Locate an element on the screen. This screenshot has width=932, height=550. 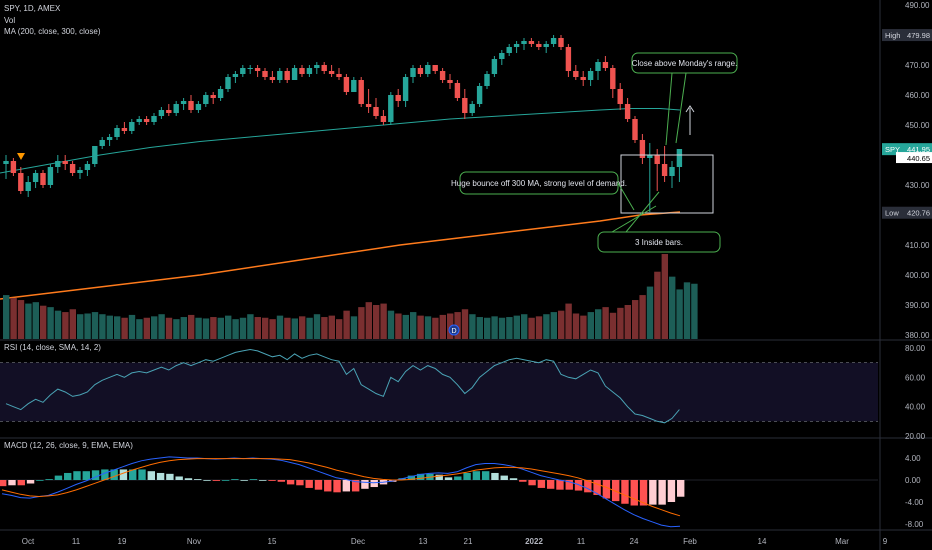
x-tick-label: 24 is located at coordinates (634, 541).